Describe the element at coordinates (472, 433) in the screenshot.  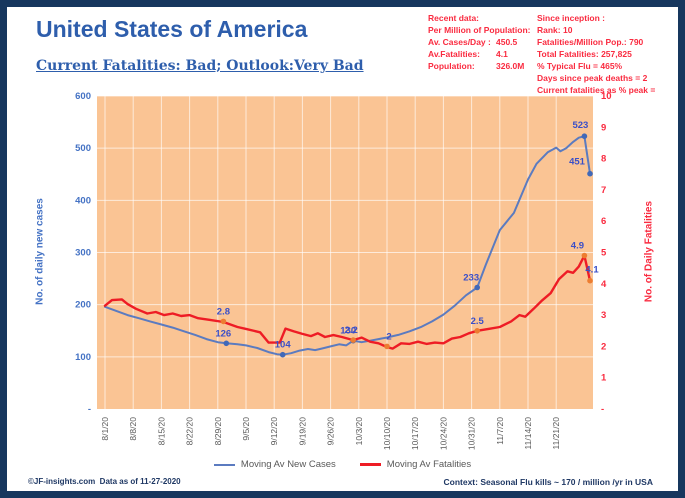
I see `x-tick-label: 10/31/20` at that location.